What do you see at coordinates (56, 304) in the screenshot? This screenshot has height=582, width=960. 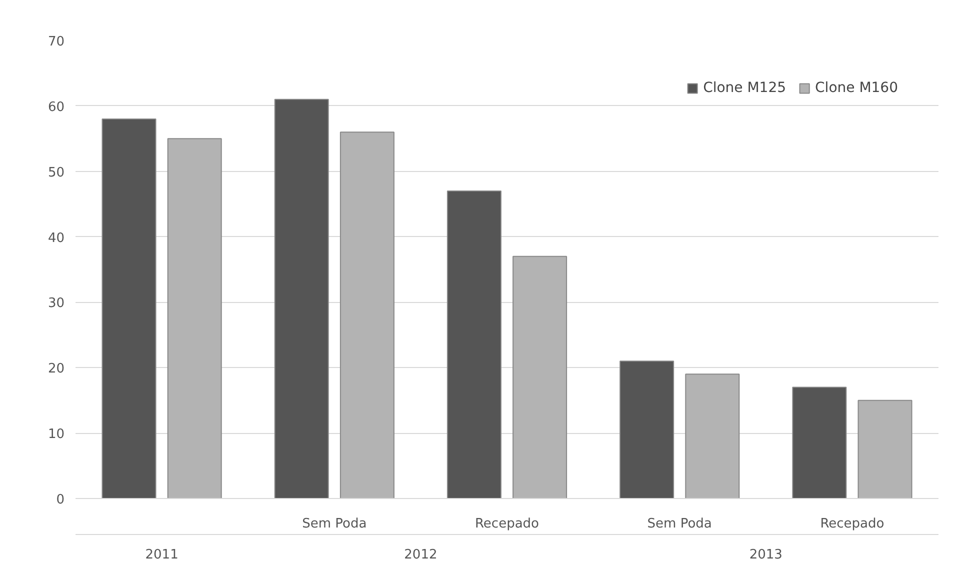 I see `y-tick-label: 30` at bounding box center [56, 304].